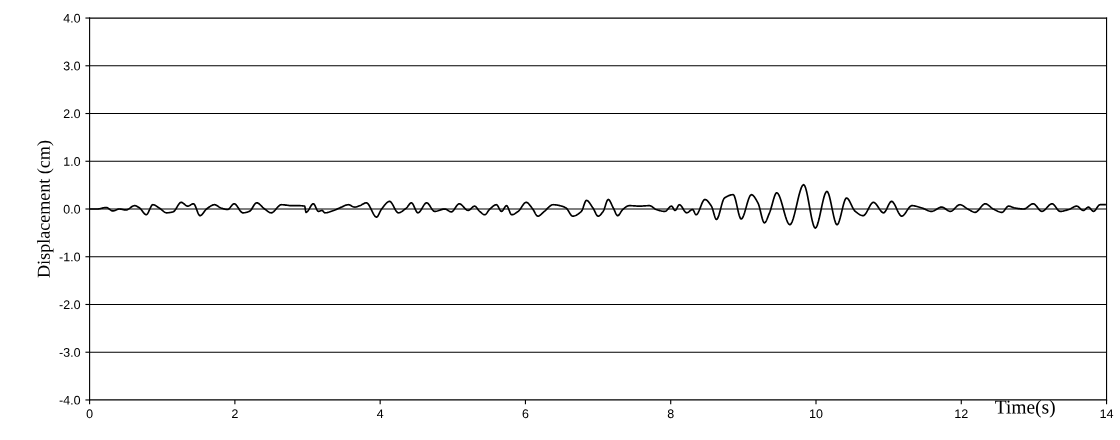  Describe the element at coordinates (72, 161) in the screenshot. I see `y-tick-label: 1.0` at that location.